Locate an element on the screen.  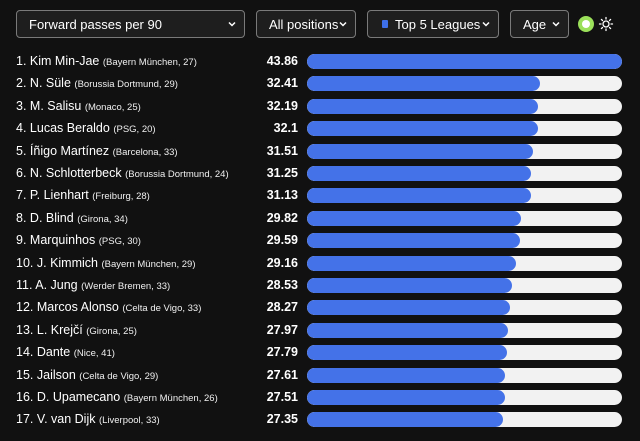
player-row: 17. V. van Dijk (Liverpool, 33) 27.35 is located at coordinates (320, 420).